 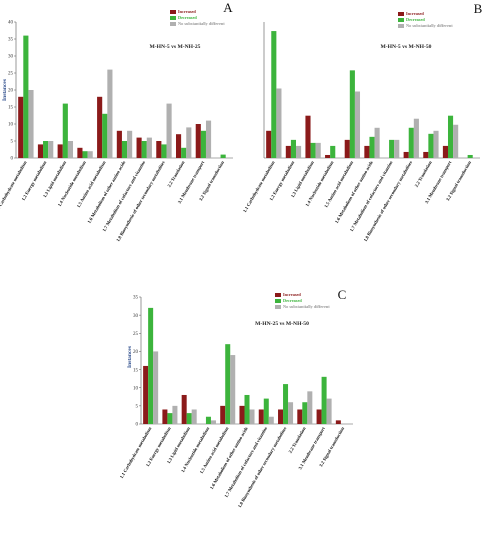 What do you see at coordinates (11, 23) in the screenshot?
I see `y-tick-label: 40` at bounding box center [11, 23].